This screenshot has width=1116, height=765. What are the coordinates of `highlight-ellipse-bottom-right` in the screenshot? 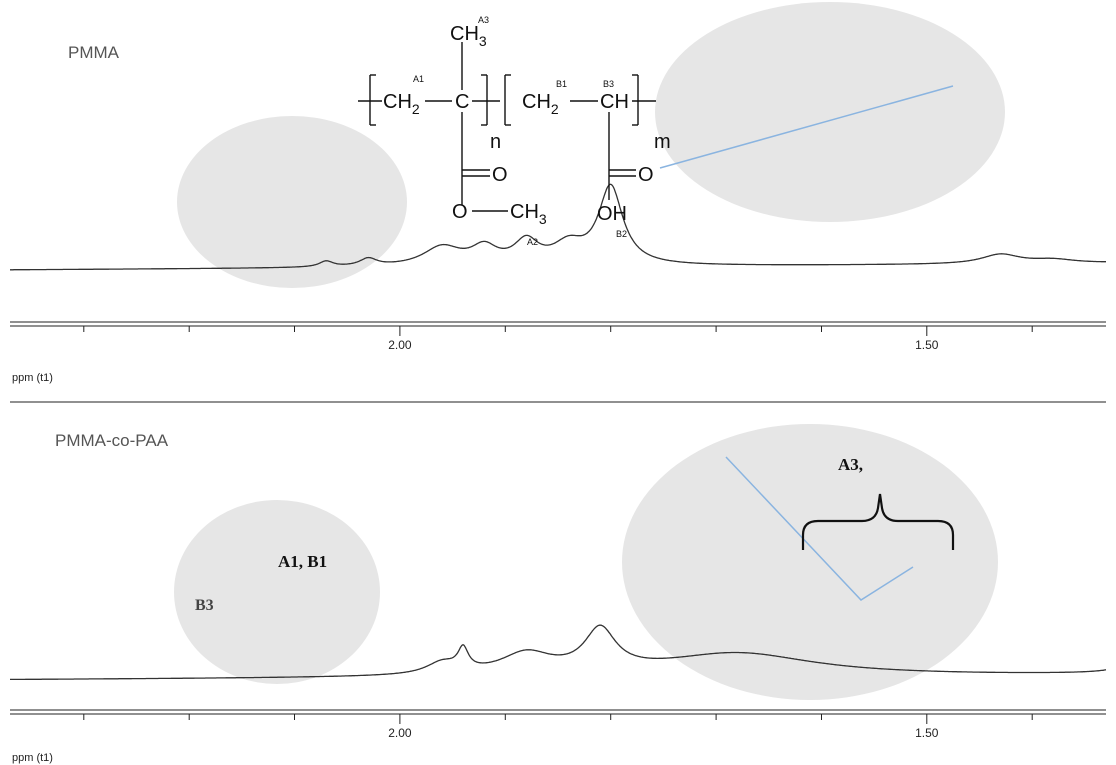 It's located at (810, 562).